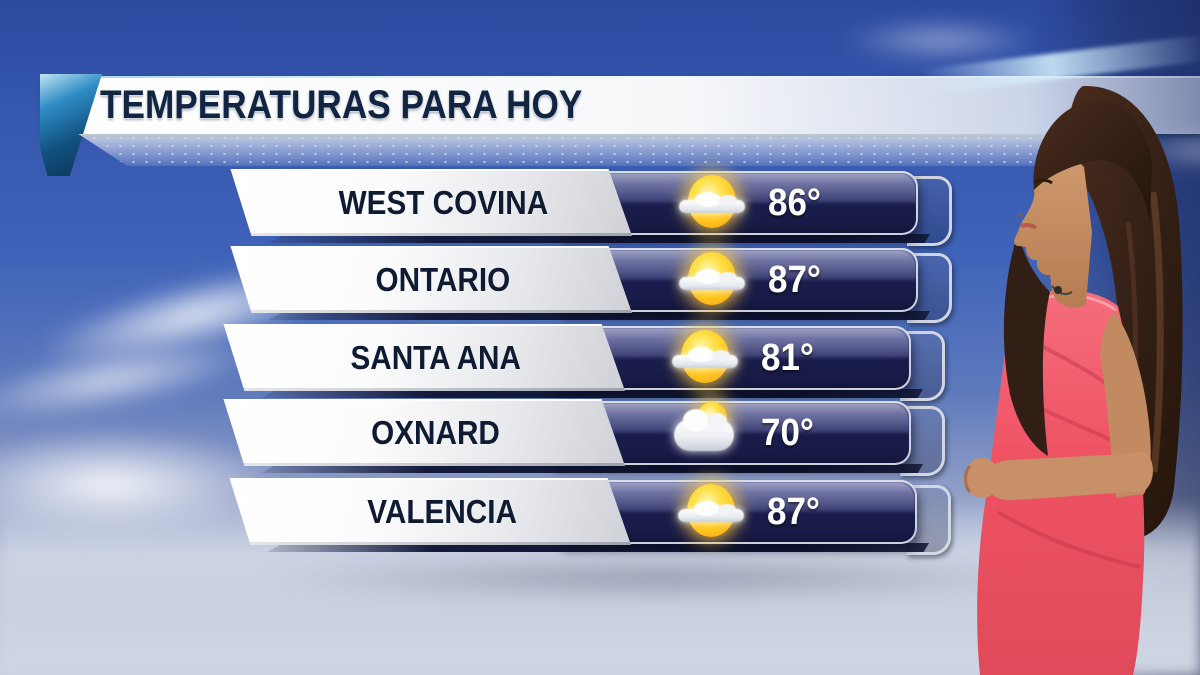 The image size is (1200, 675). Describe the element at coordinates (1026, 344) in the screenshot. I see `presenter-hair-front` at that location.